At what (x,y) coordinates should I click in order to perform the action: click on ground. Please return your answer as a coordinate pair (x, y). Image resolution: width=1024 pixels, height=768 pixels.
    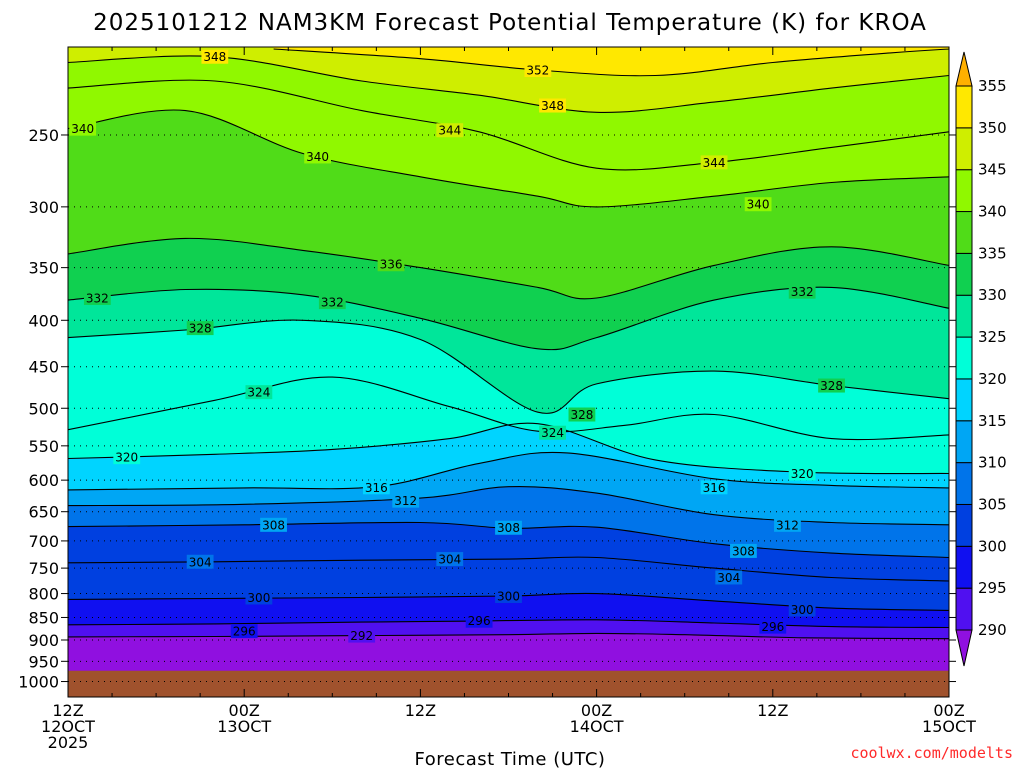
    Looking at the image, I should click on (508, 683).